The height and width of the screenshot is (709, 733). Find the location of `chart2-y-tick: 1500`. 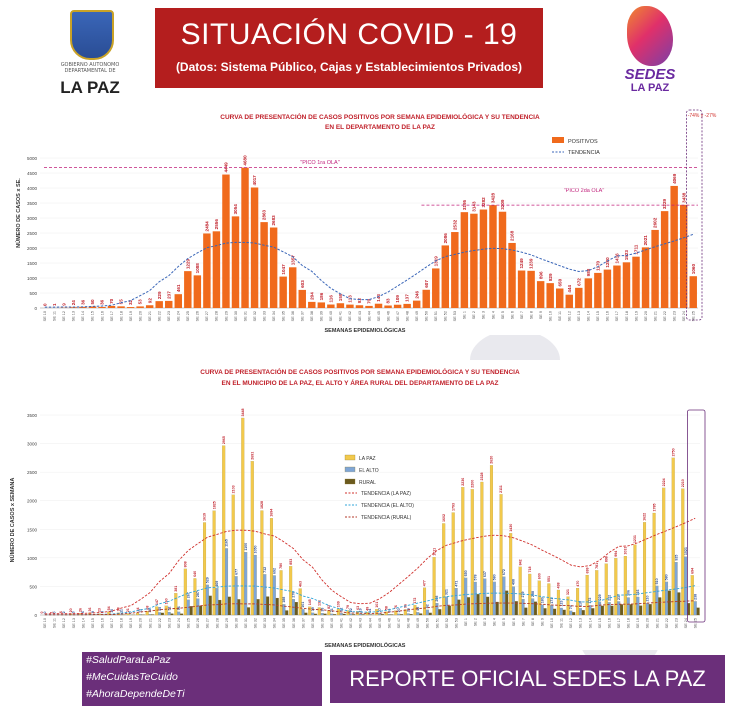

chart2-y-tick: 1500 is located at coordinates (32, 529).